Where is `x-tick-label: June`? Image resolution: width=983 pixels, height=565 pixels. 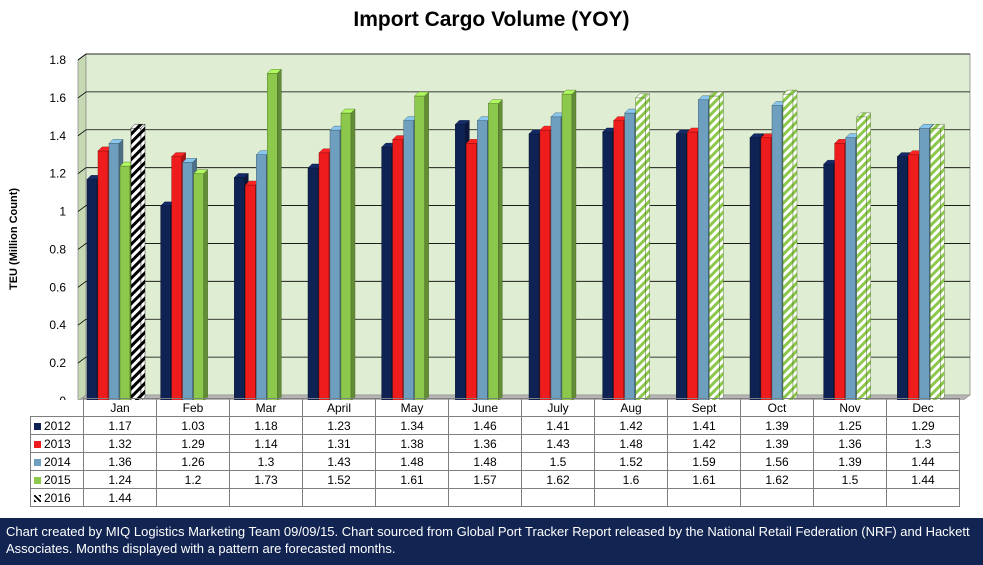
x-tick-label: June is located at coordinates (485, 407).